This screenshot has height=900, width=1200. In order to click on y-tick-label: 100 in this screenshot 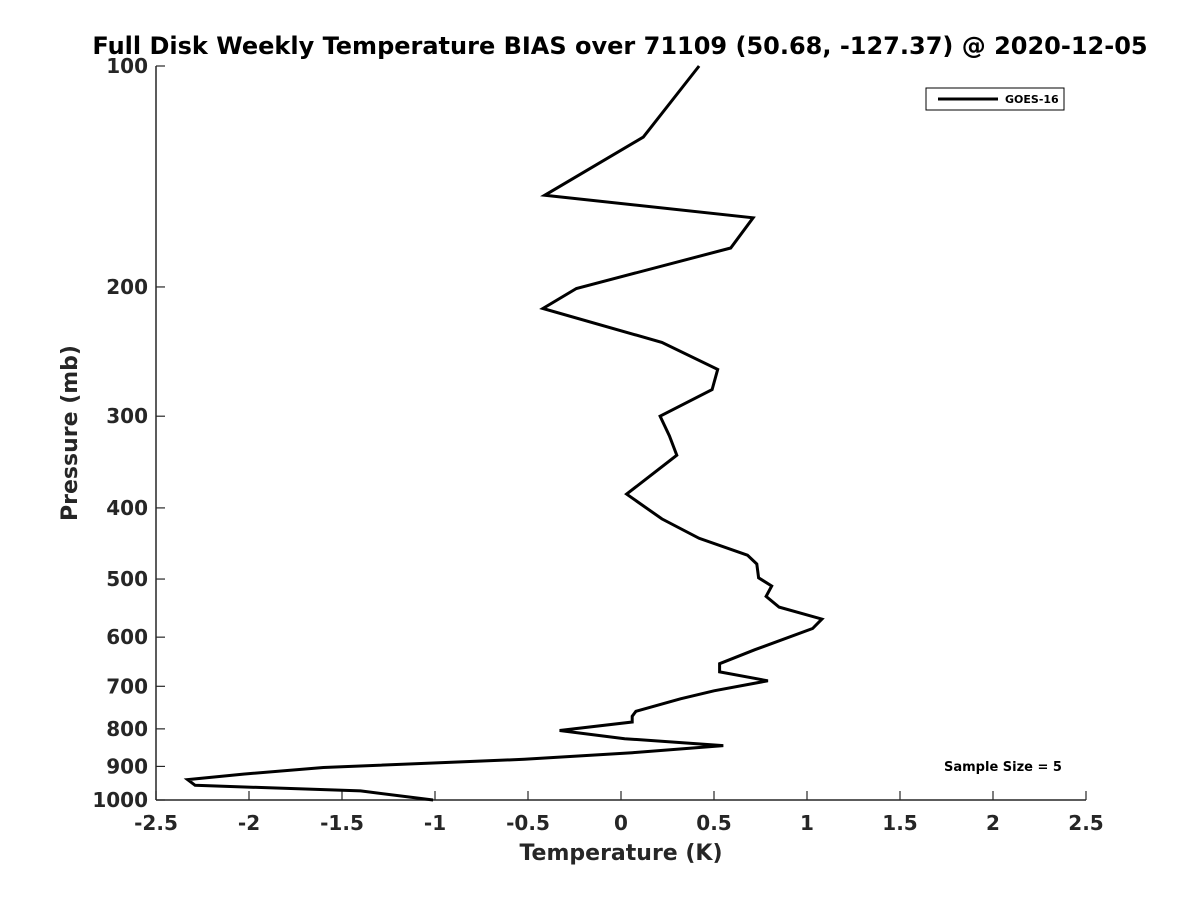, I will do `click(127, 66)`.